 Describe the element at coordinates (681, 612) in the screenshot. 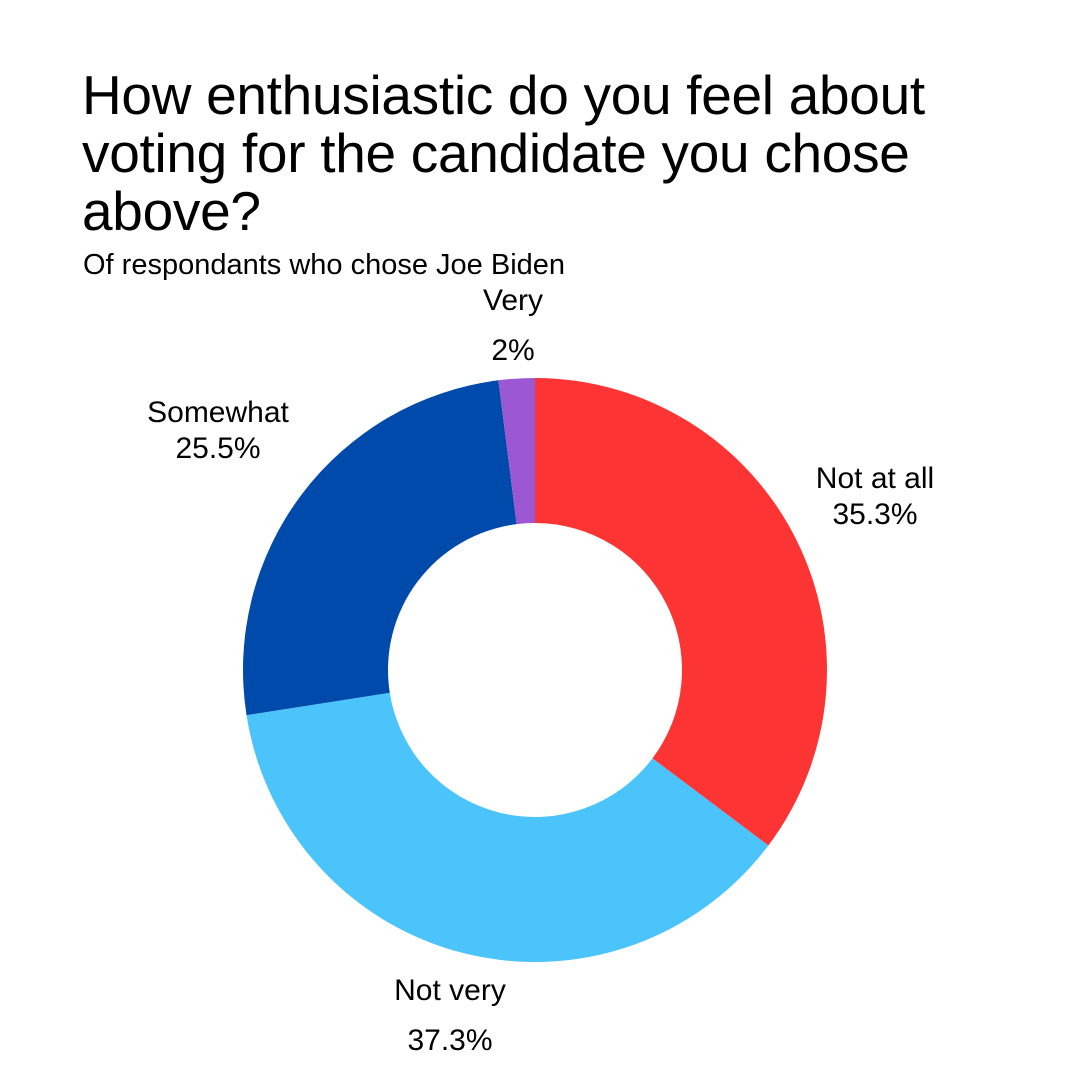

I see `slice-notatall` at that location.